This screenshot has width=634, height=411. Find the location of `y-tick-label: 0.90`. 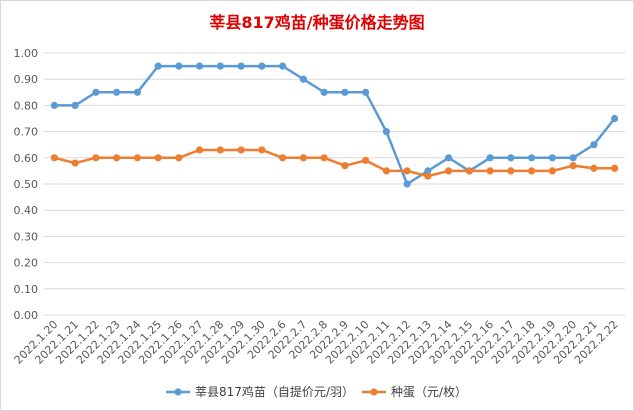

y-tick-label: 0.90 is located at coordinates (26, 79).